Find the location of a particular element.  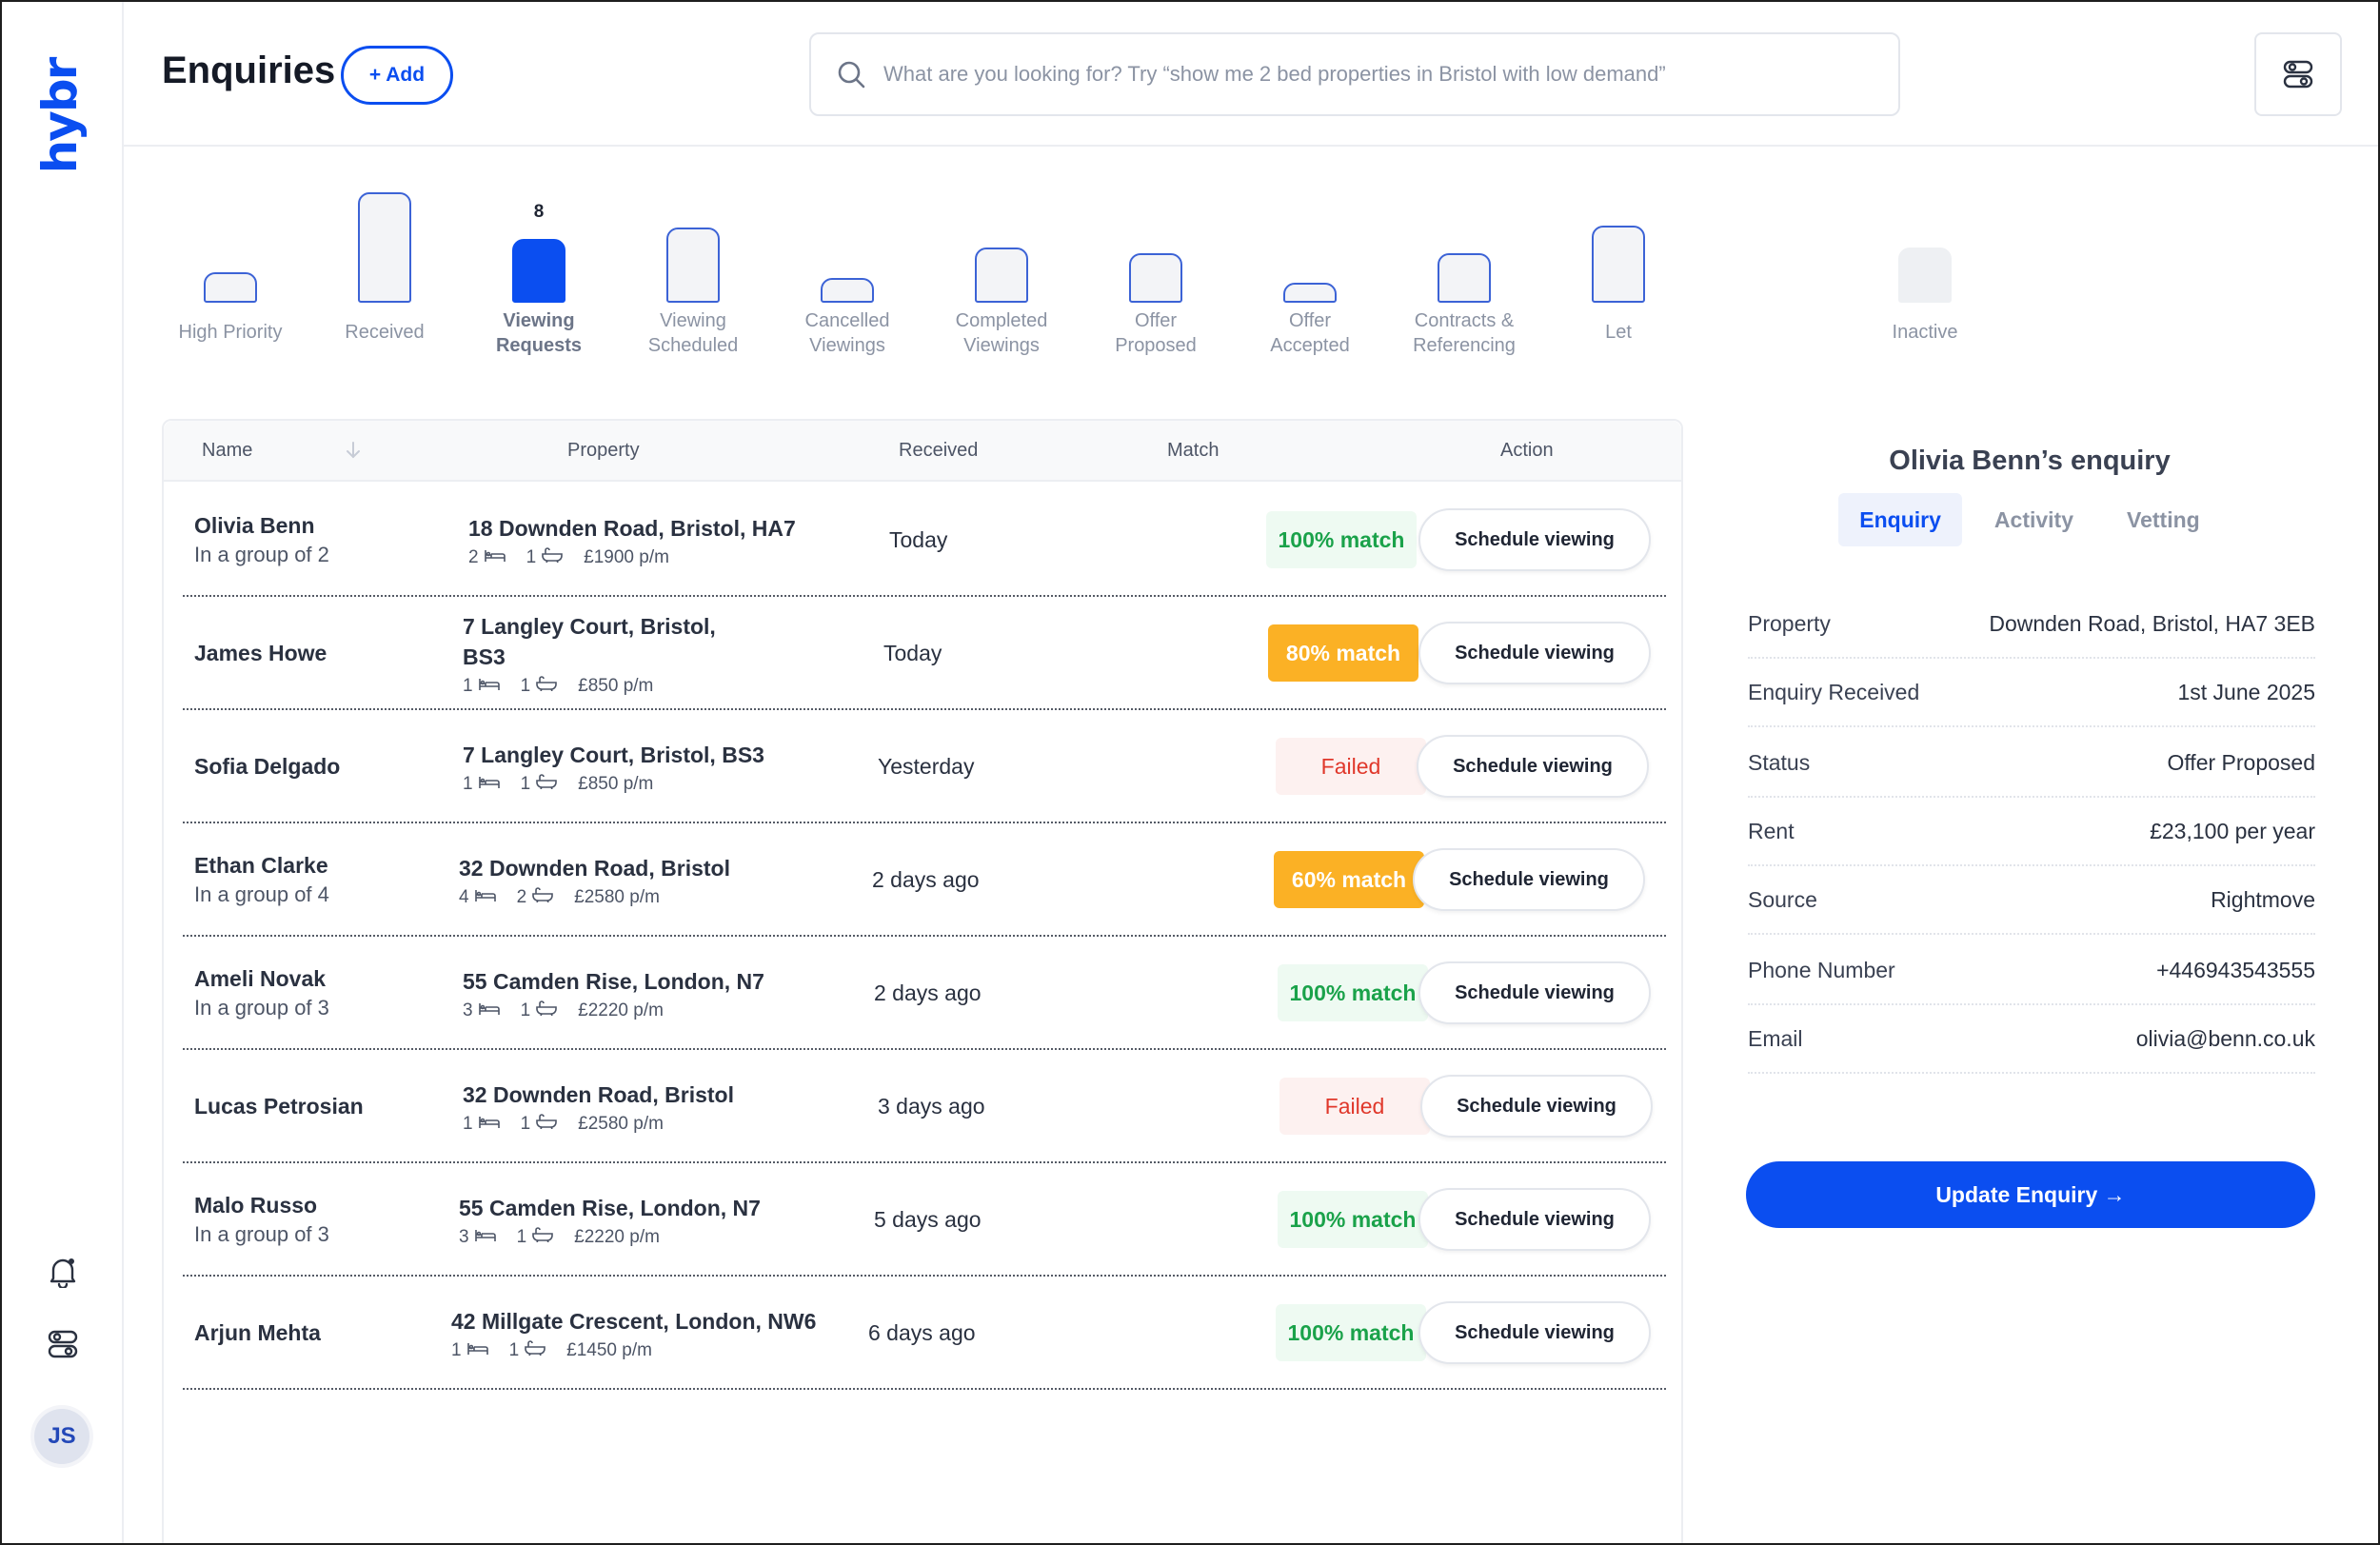

detail-value: 1st June 2025 is located at coordinates (2246, 691).